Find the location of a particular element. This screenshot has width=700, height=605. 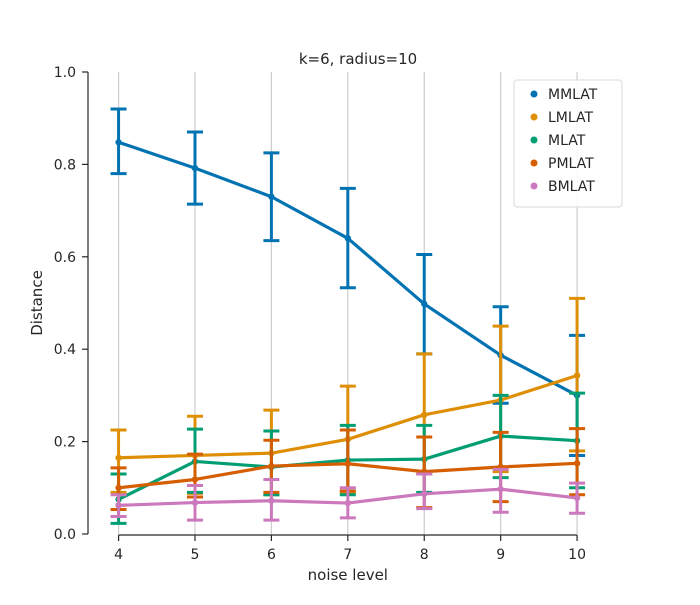

legend-label: PMLAT is located at coordinates (571, 164).